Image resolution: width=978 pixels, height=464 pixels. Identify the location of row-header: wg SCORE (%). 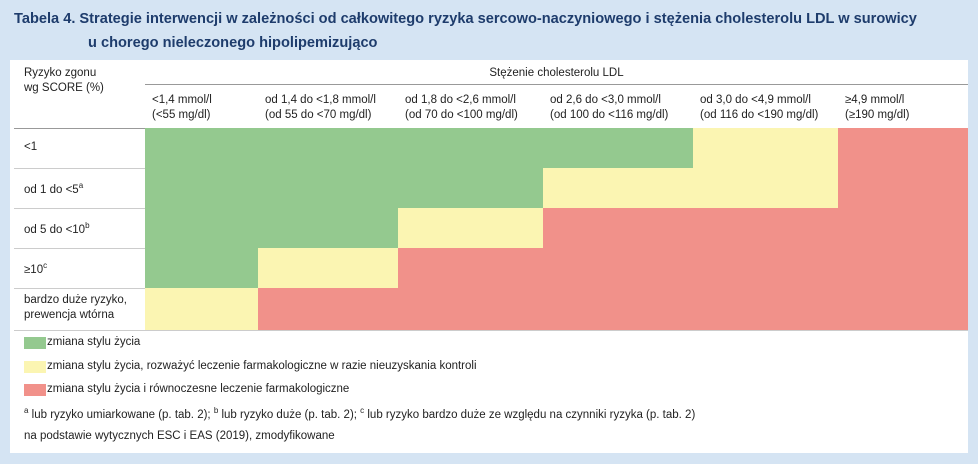
(64, 88).